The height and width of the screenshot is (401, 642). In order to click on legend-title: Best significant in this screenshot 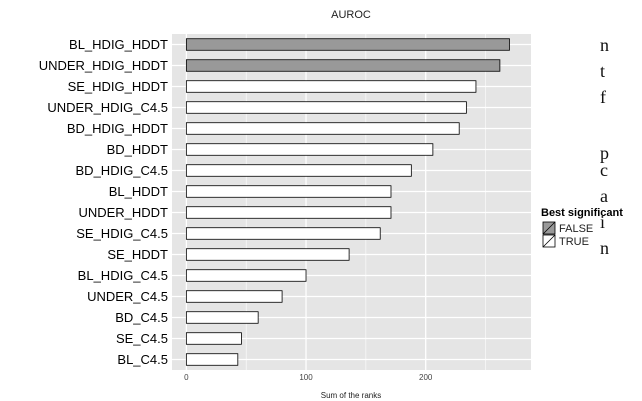, I will do `click(582, 213)`.